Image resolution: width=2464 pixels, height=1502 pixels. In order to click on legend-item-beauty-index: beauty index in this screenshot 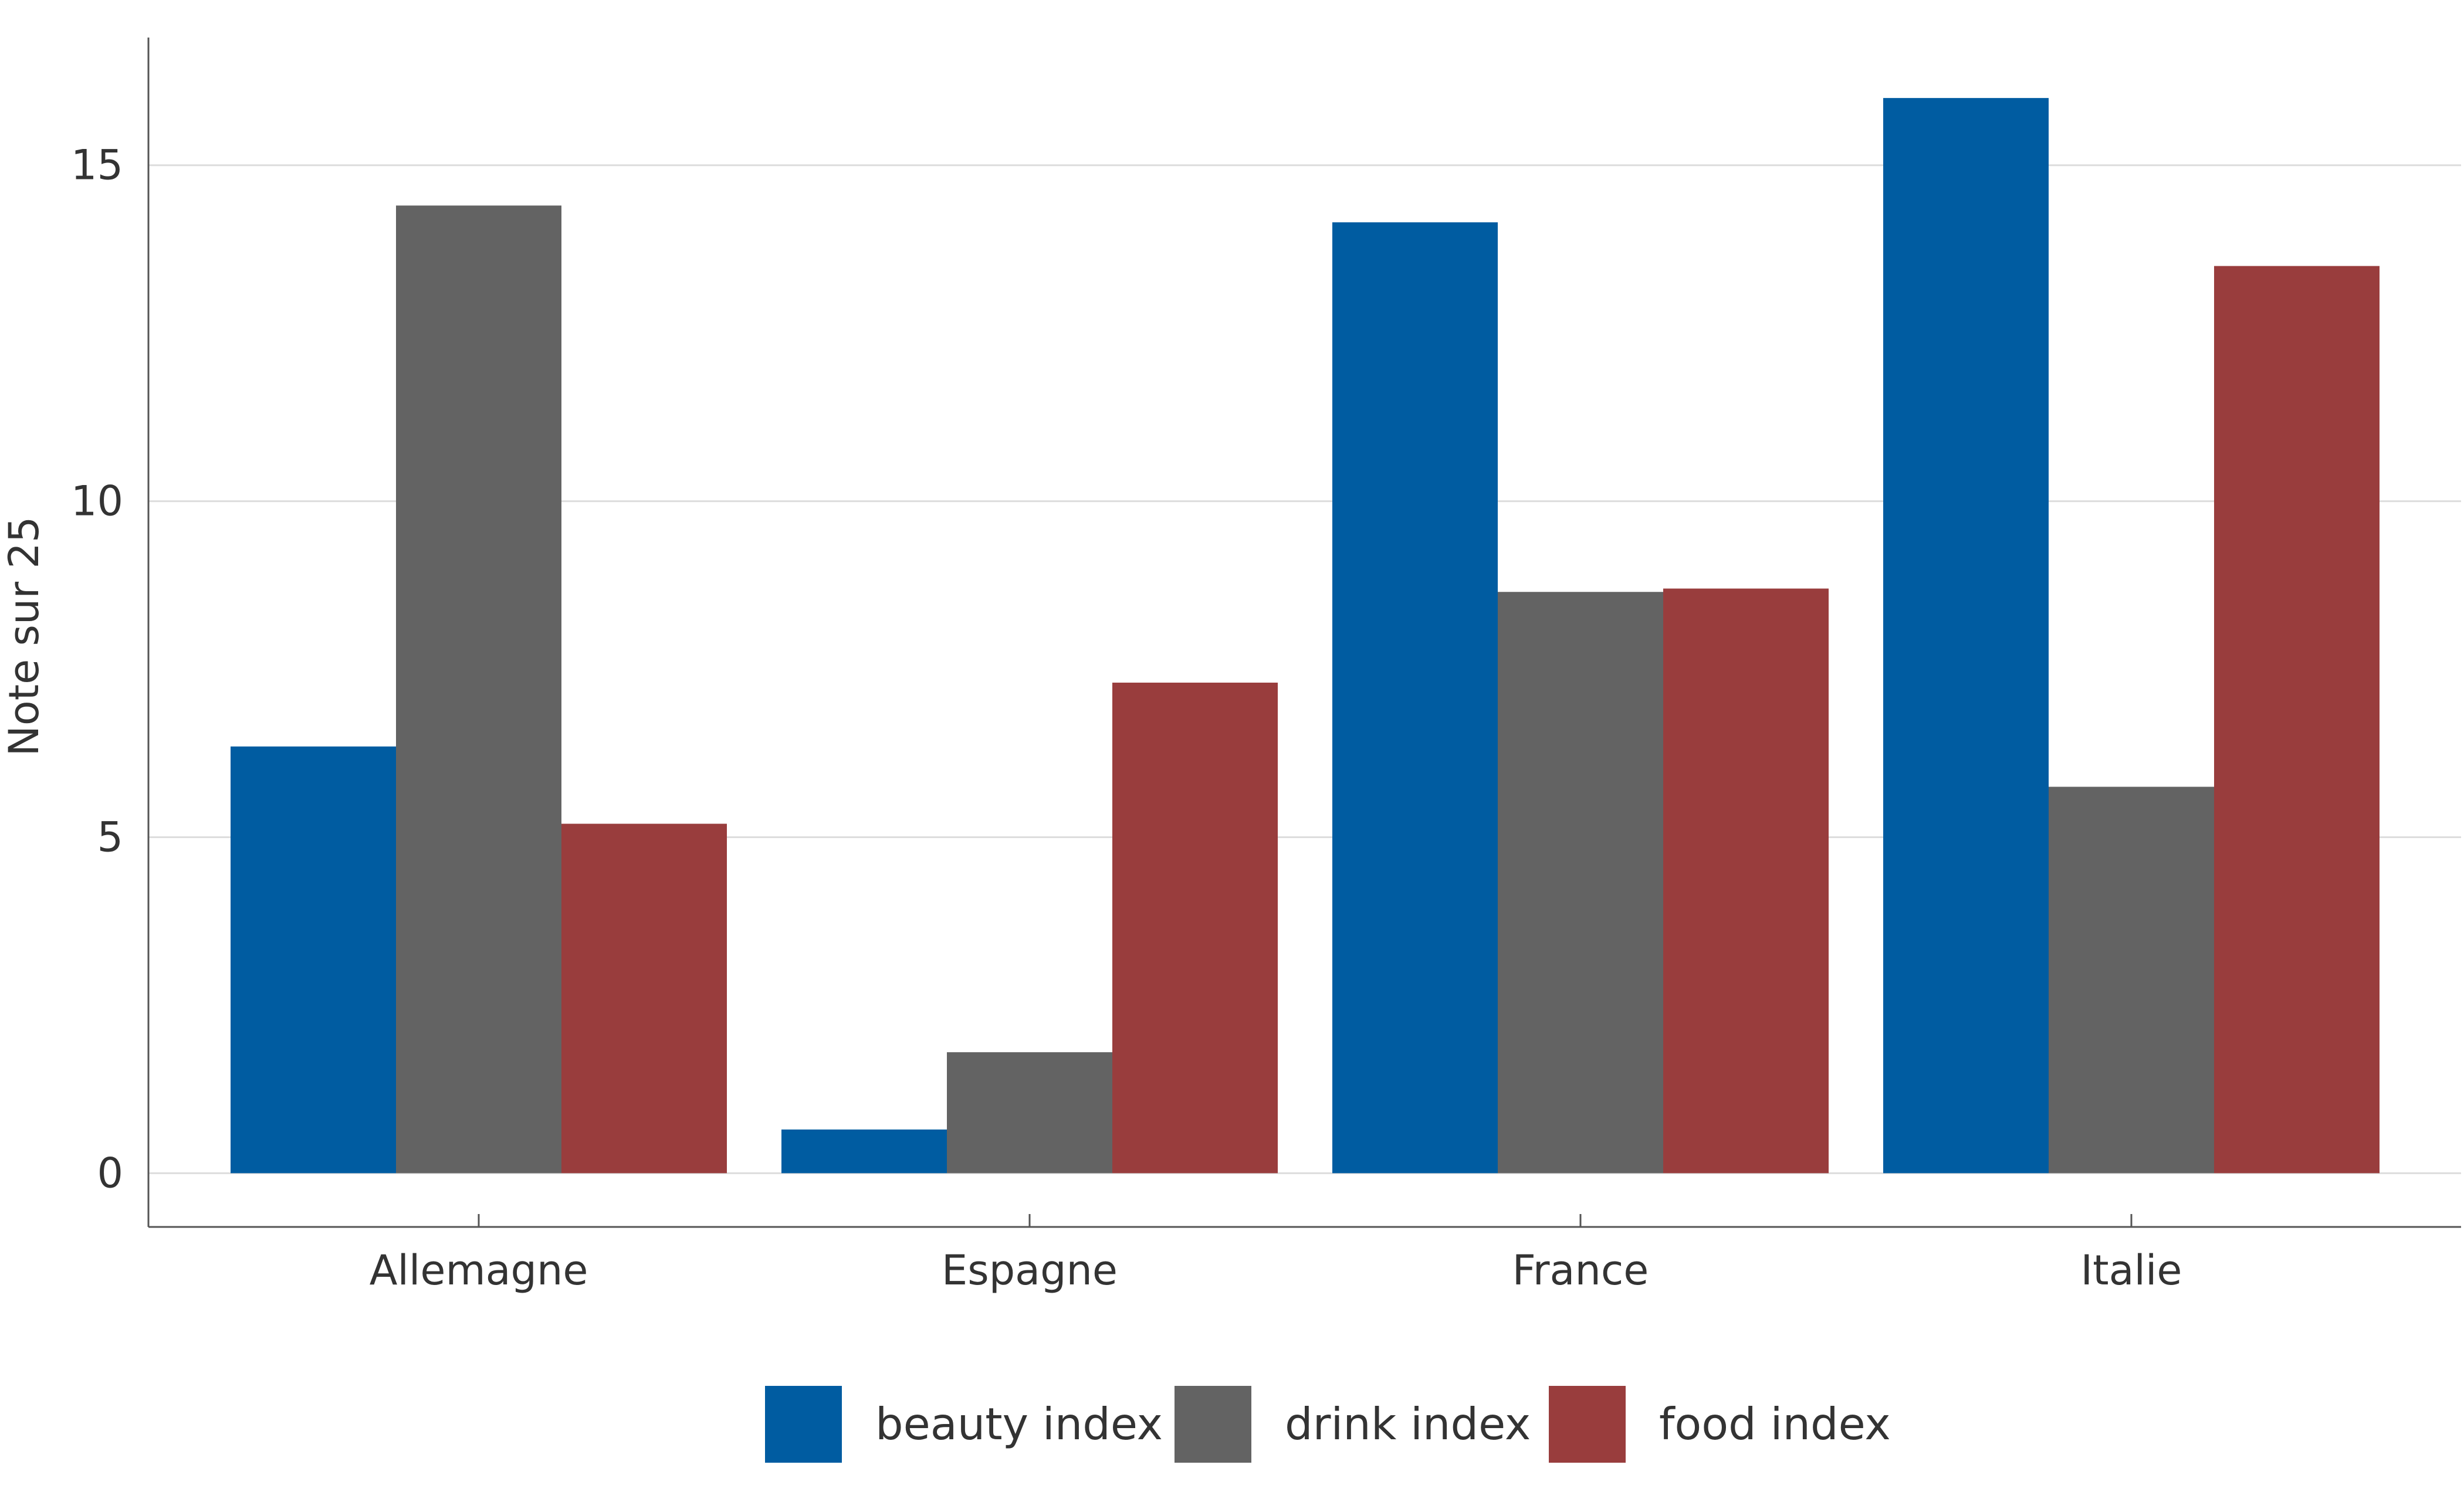, I will do `click(964, 1424)`.